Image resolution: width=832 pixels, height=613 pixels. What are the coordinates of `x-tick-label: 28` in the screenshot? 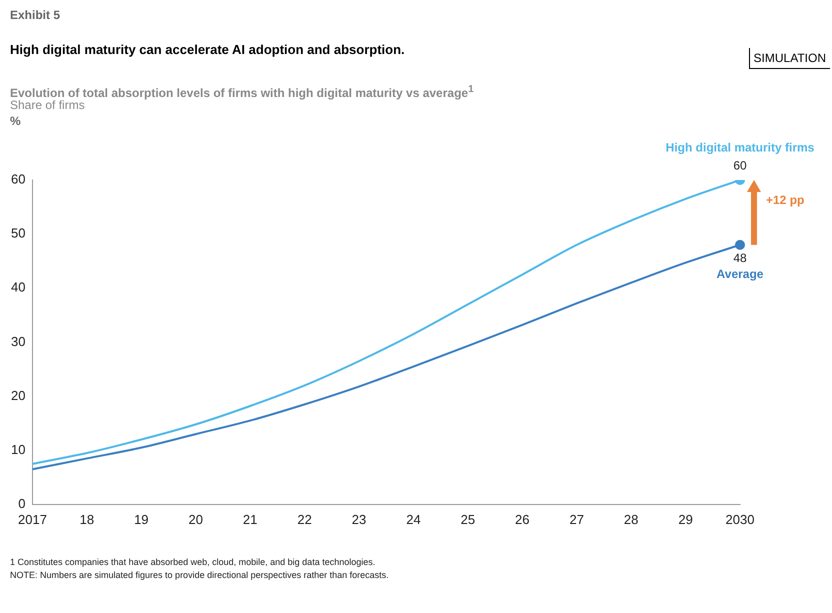 It's located at (631, 519).